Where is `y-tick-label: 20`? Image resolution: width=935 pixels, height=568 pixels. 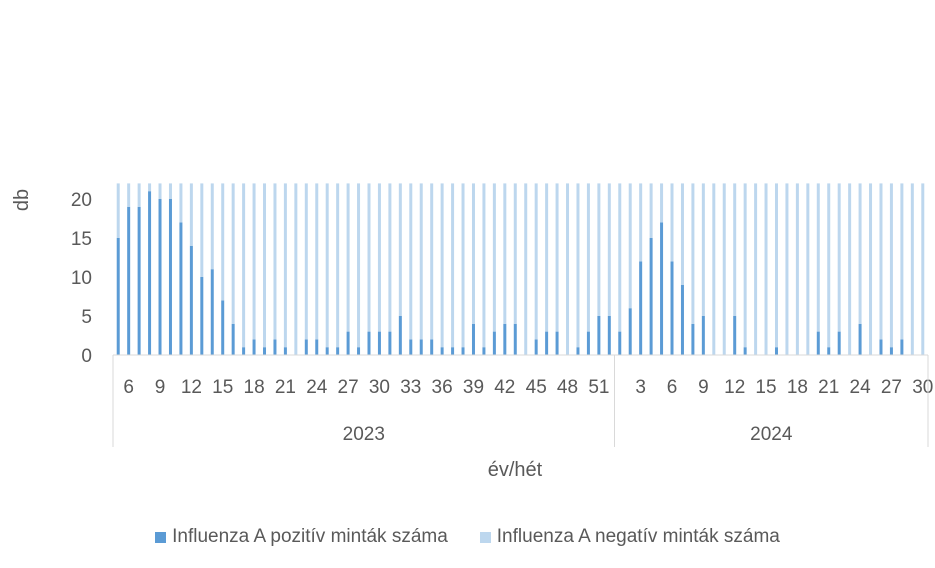
y-tick-label: 20 is located at coordinates (81, 200).